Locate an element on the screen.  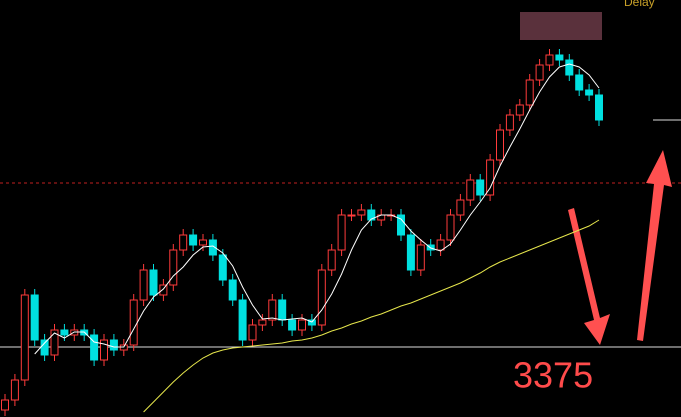
blurred-box is located at coordinates (561, 26).